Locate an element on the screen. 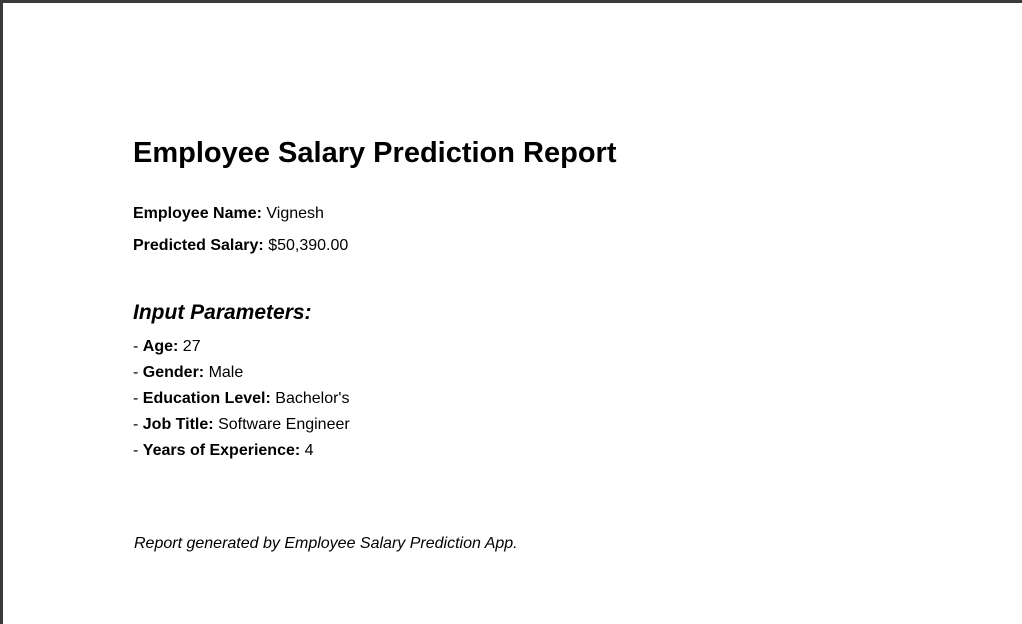 The height and width of the screenshot is (624, 1022). param-label: Years of Experience: is located at coordinates (221, 450).